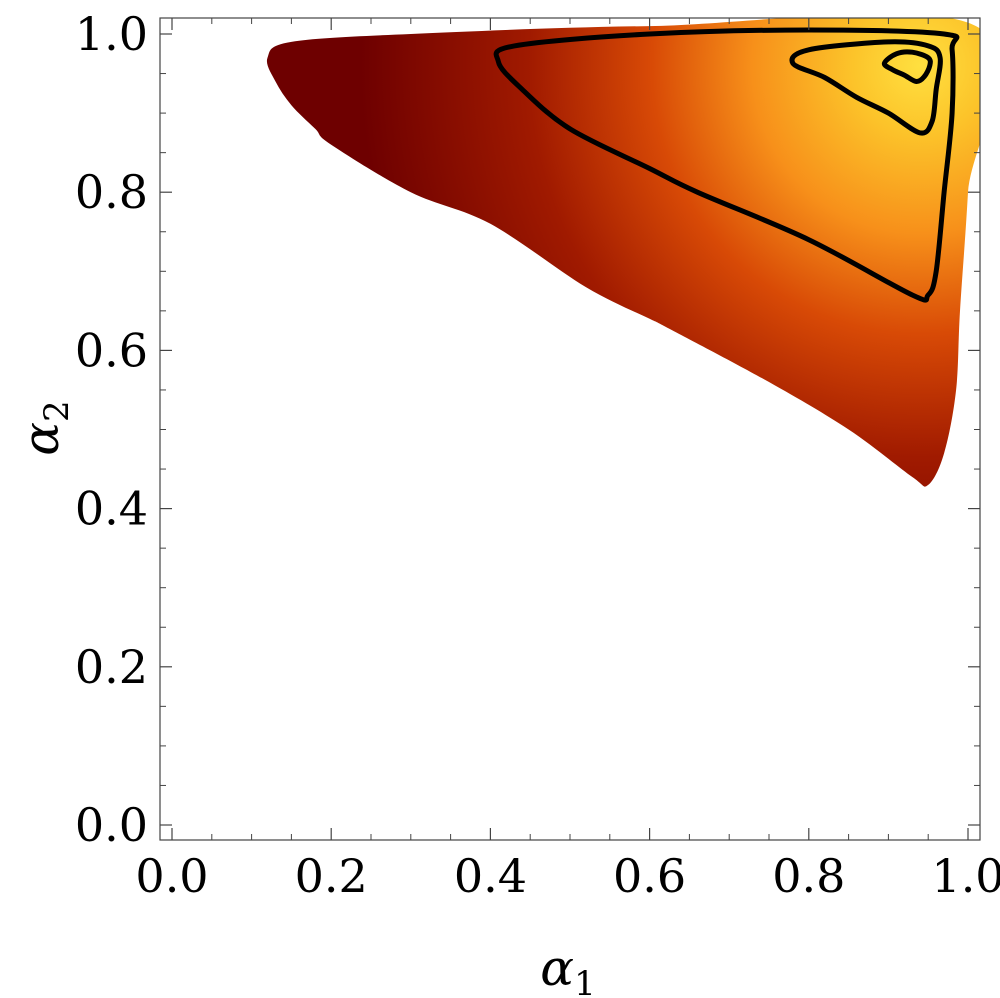  Describe the element at coordinates (111, 509) in the screenshot. I see `y-tick-label: 0.4` at that location.